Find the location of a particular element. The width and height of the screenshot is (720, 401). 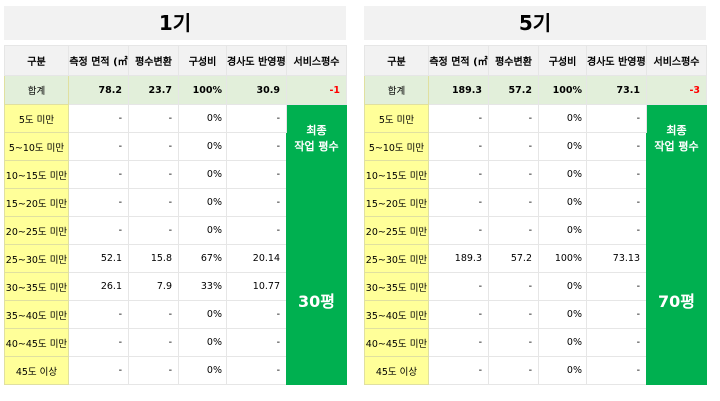

final-label-line2: 작업 평수 is located at coordinates (316, 146).